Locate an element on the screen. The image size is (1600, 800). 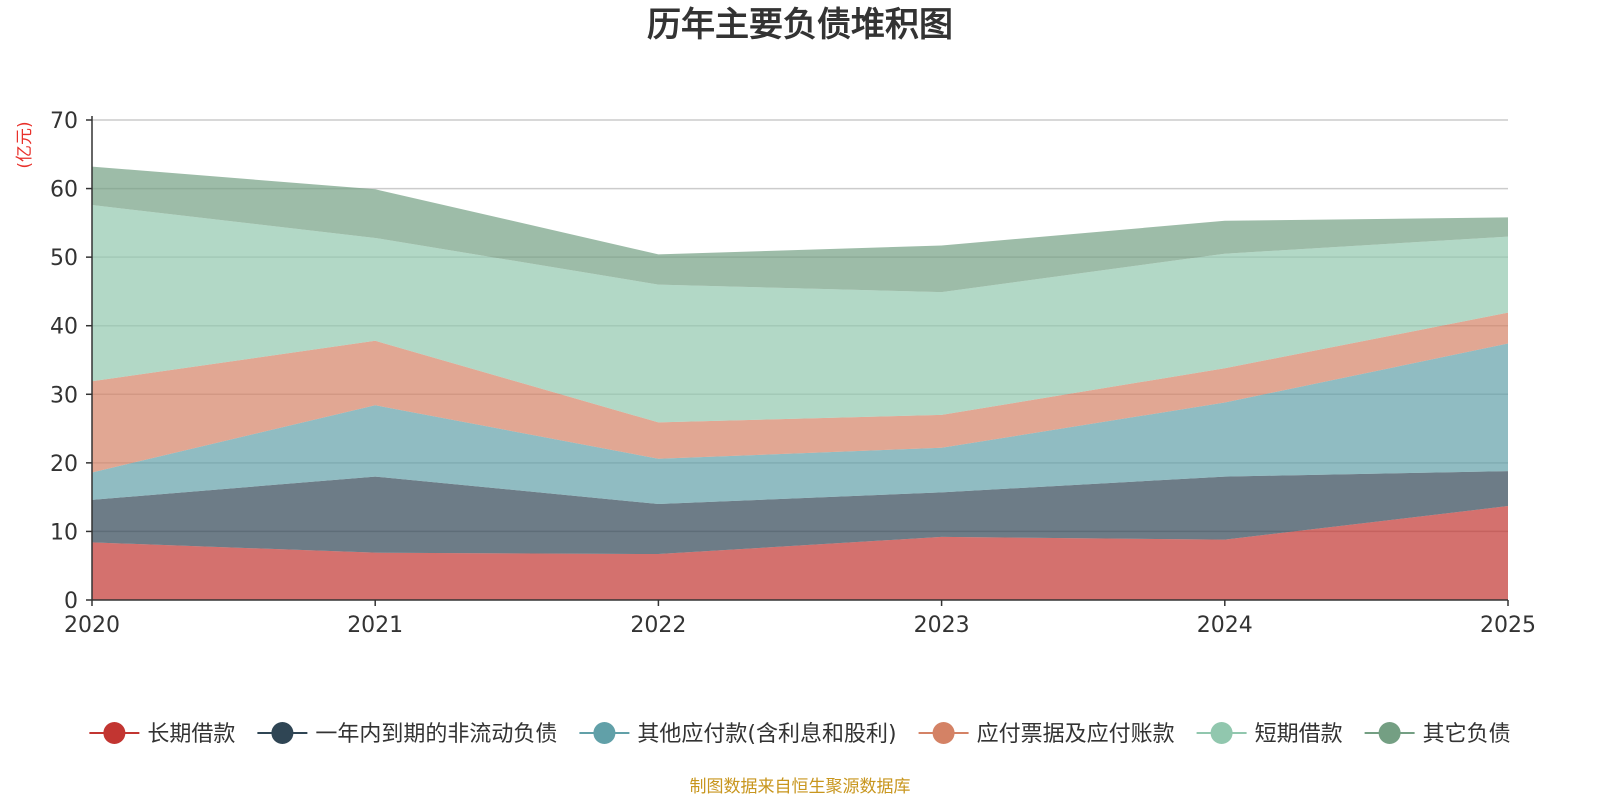
y-axis-unit: (亿元) is located at coordinates (25, 144).